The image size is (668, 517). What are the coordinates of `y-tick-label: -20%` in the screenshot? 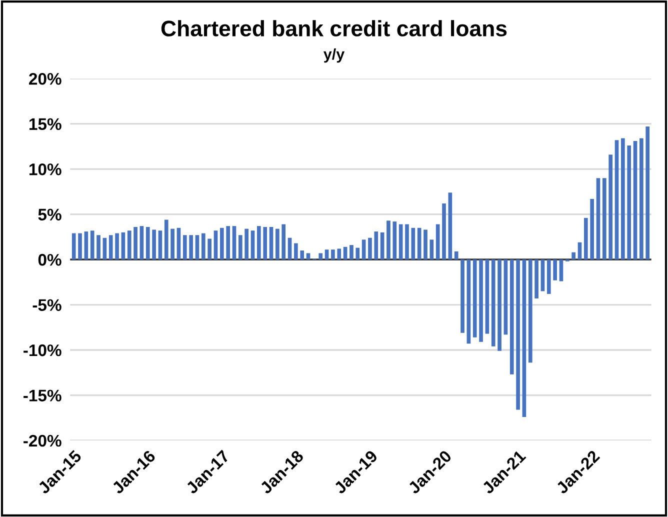 It's located at (43, 440).